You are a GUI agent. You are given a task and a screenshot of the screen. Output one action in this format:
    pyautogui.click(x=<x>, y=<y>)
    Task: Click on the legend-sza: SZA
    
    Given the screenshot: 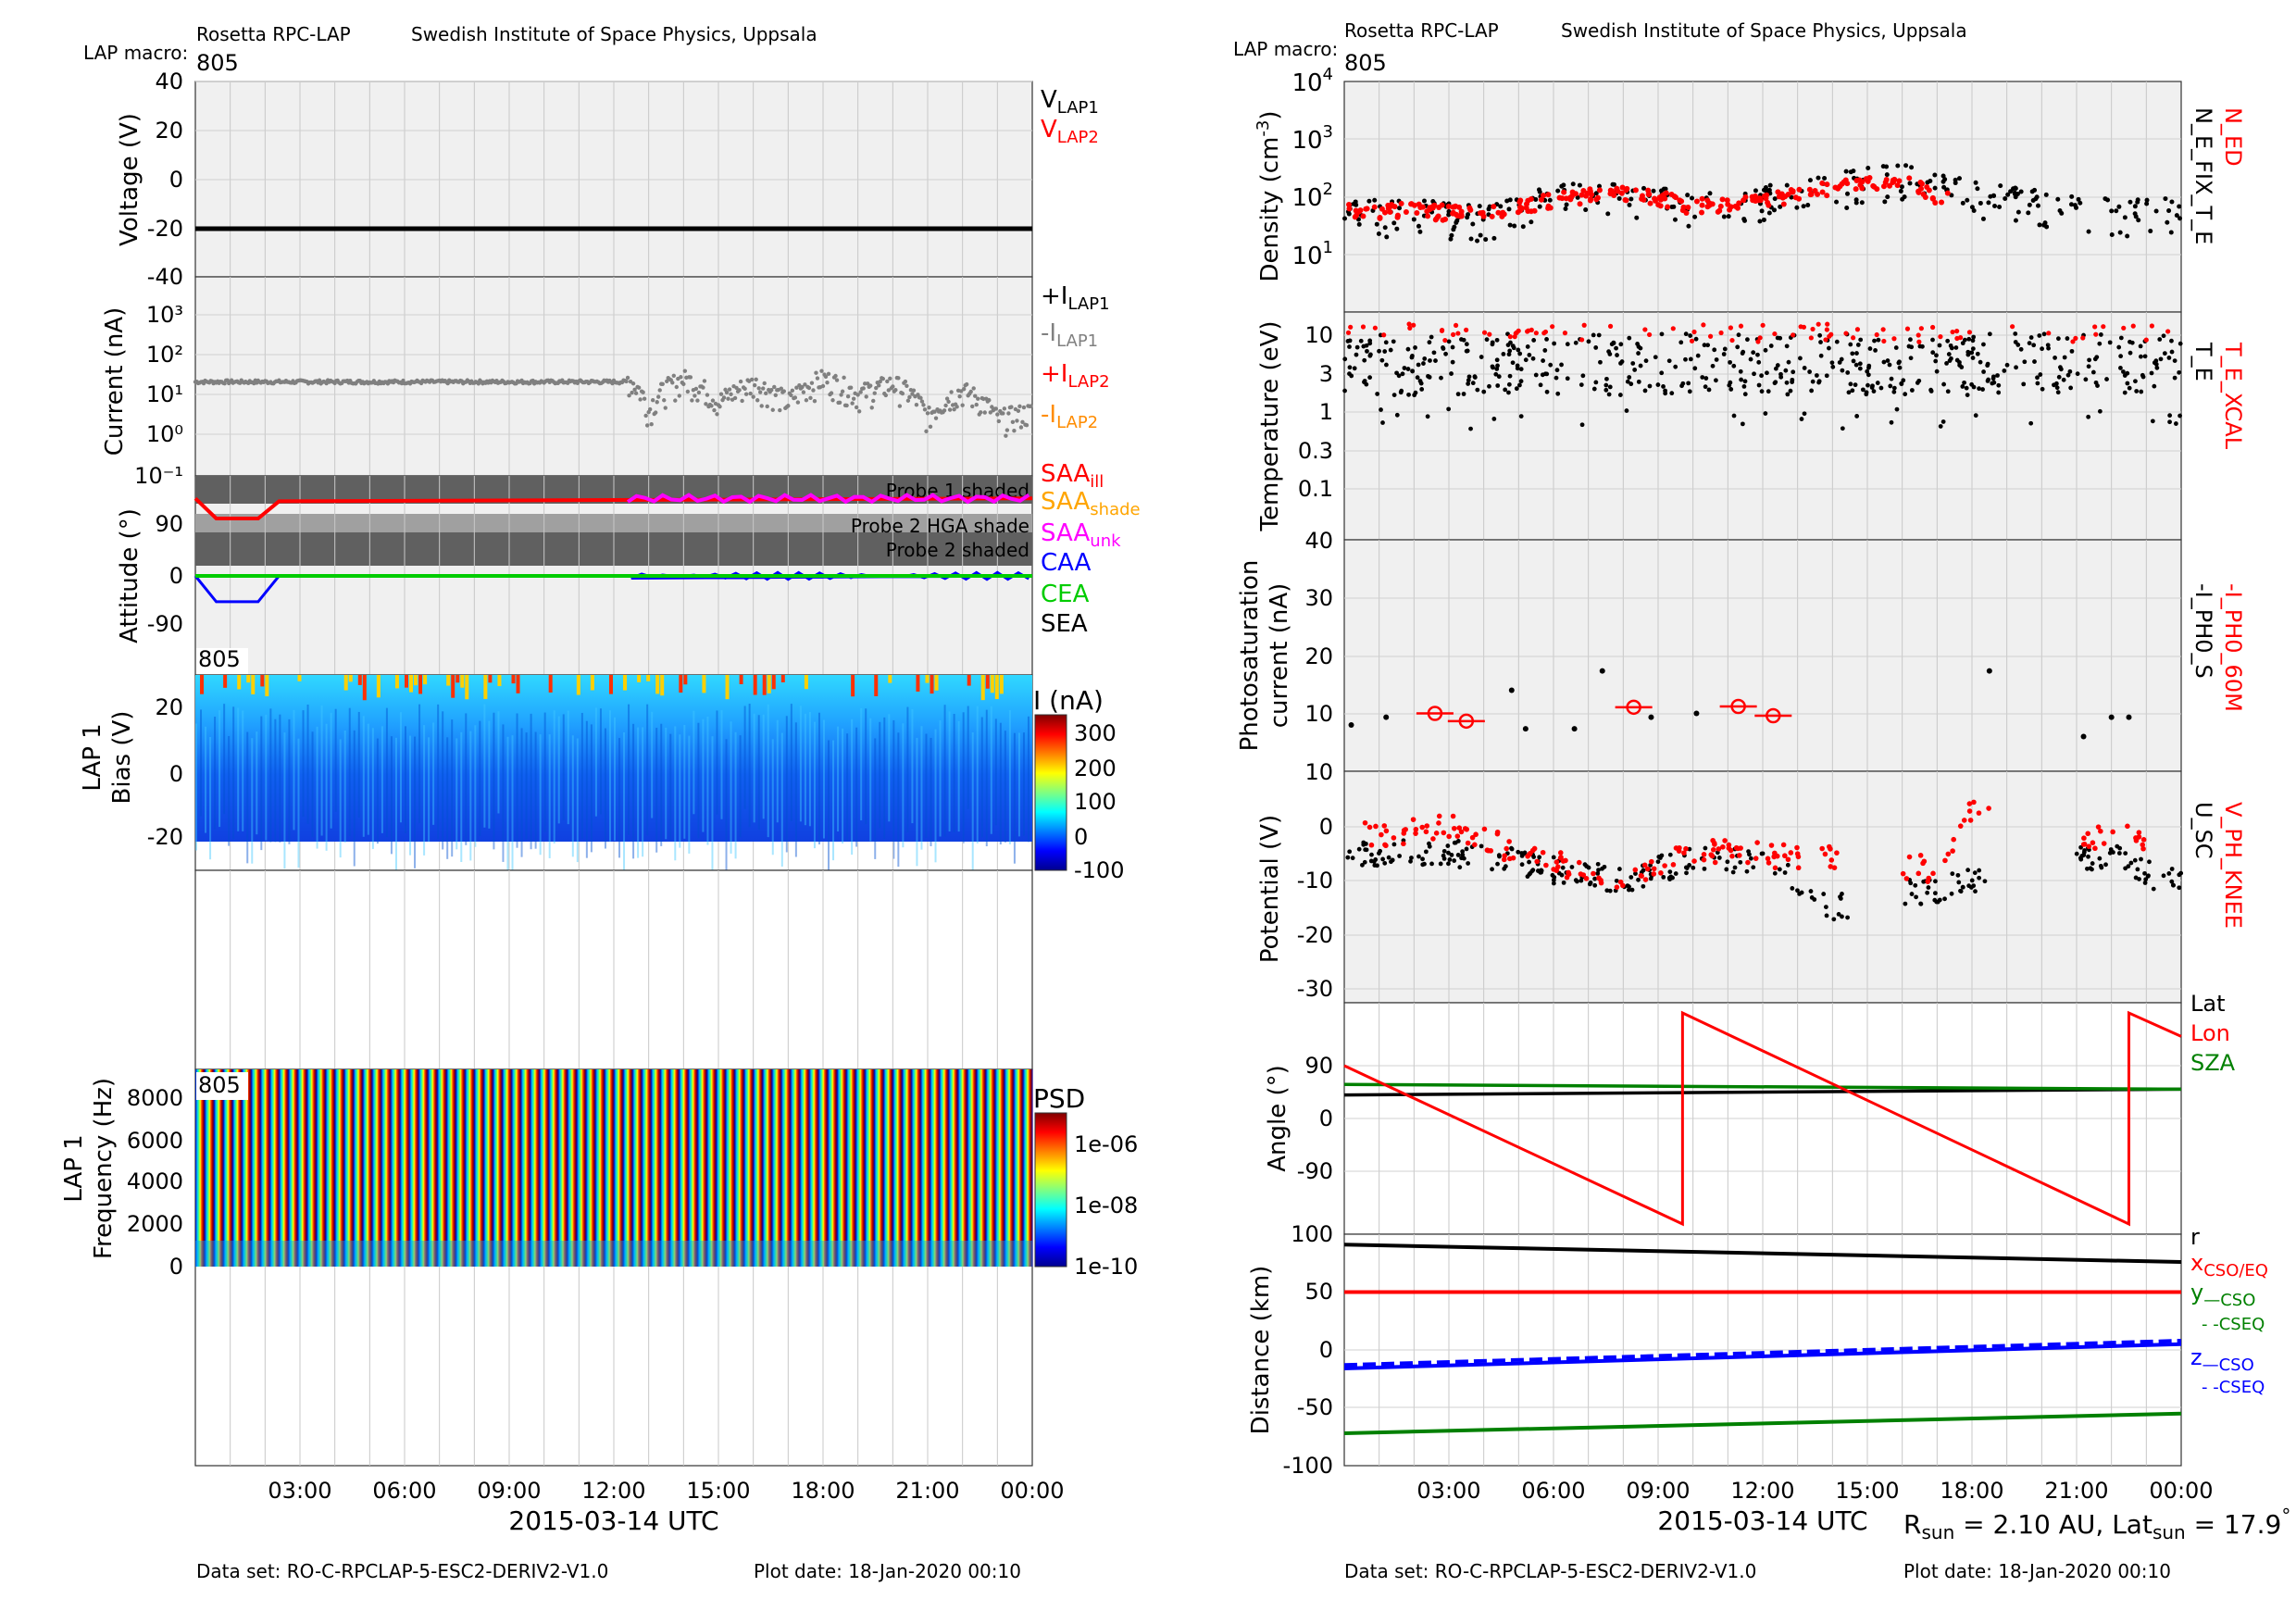 What is the action you would take?
    pyautogui.click(x=2213, y=1063)
    